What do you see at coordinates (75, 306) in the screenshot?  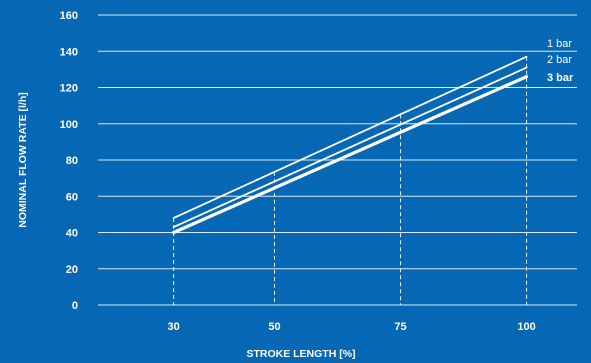 I see `y-tick-label: 0` at bounding box center [75, 306].